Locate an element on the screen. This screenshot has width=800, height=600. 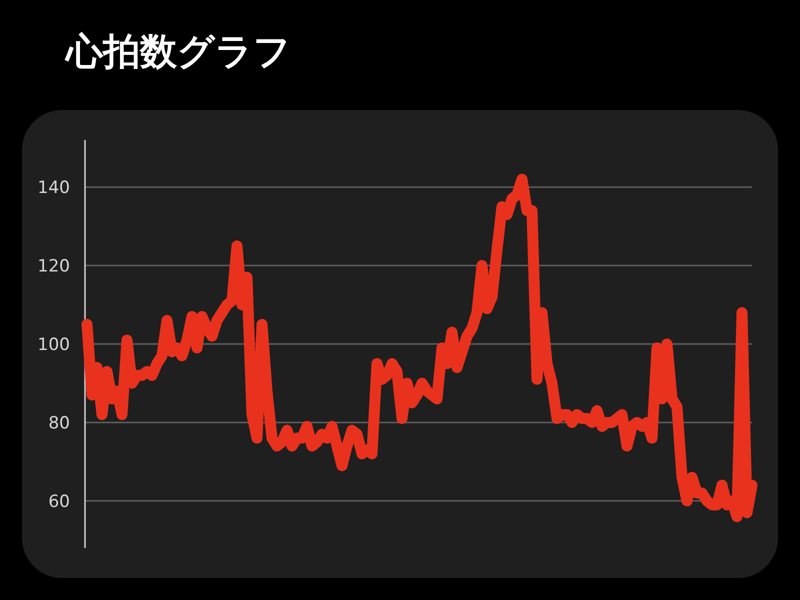
y-tick-label: 60 is located at coordinates (59, 502).